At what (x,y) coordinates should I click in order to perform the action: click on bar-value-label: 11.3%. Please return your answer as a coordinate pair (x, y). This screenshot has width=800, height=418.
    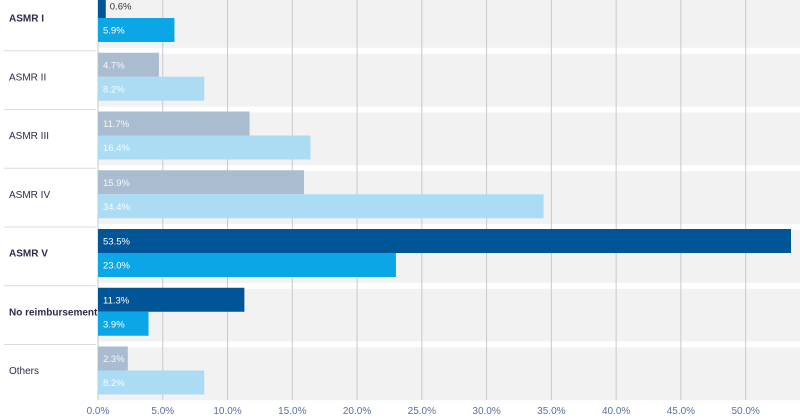
    Looking at the image, I should click on (116, 300).